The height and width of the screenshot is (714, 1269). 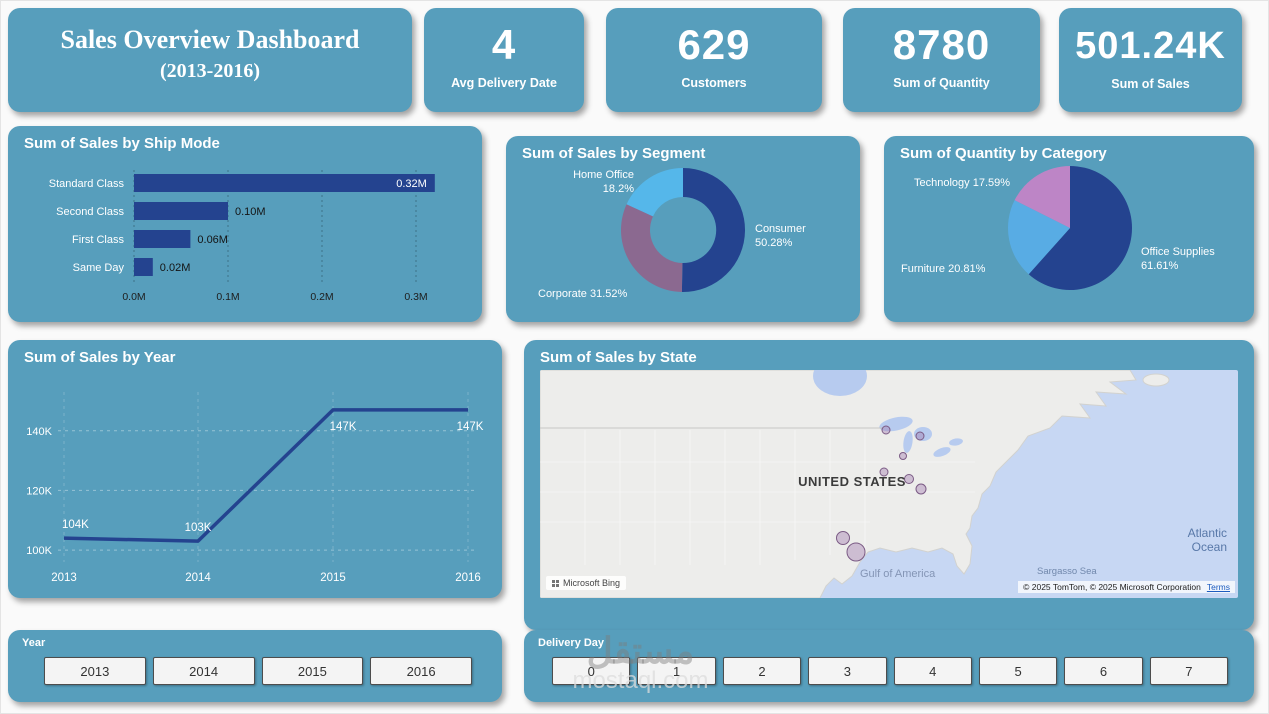 What do you see at coordinates (713, 230) in the screenshot?
I see `slice-consumer` at bounding box center [713, 230].